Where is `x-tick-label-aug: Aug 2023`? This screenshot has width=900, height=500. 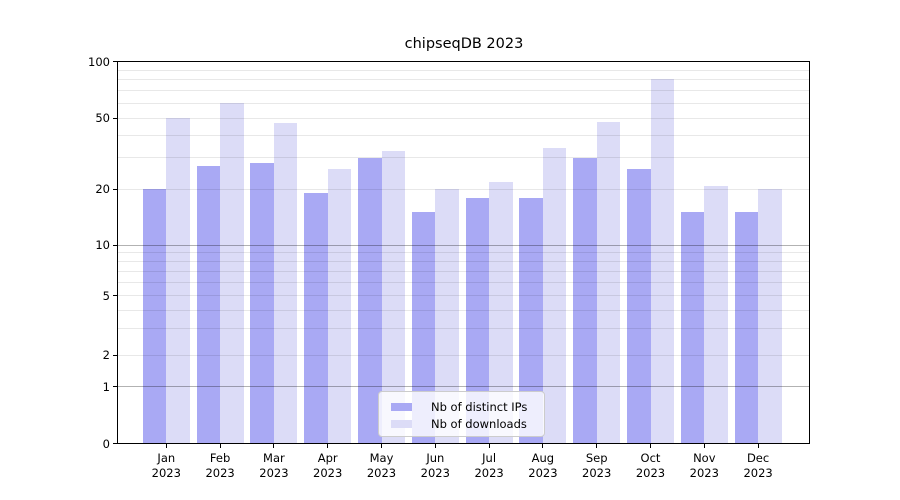
x-tick-label-aug: Aug 2023 is located at coordinates (543, 465).